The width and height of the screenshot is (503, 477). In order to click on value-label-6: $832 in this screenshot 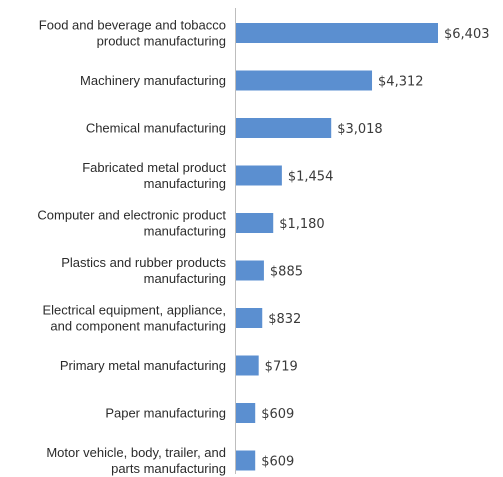, I will do `click(284, 319)`.